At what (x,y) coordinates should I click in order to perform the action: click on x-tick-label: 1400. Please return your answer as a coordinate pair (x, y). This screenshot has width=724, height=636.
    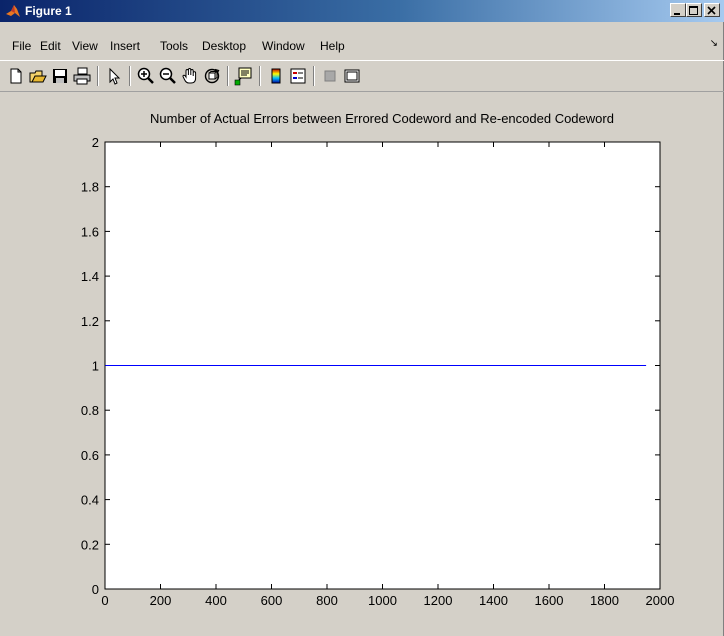
    Looking at the image, I should click on (493, 600).